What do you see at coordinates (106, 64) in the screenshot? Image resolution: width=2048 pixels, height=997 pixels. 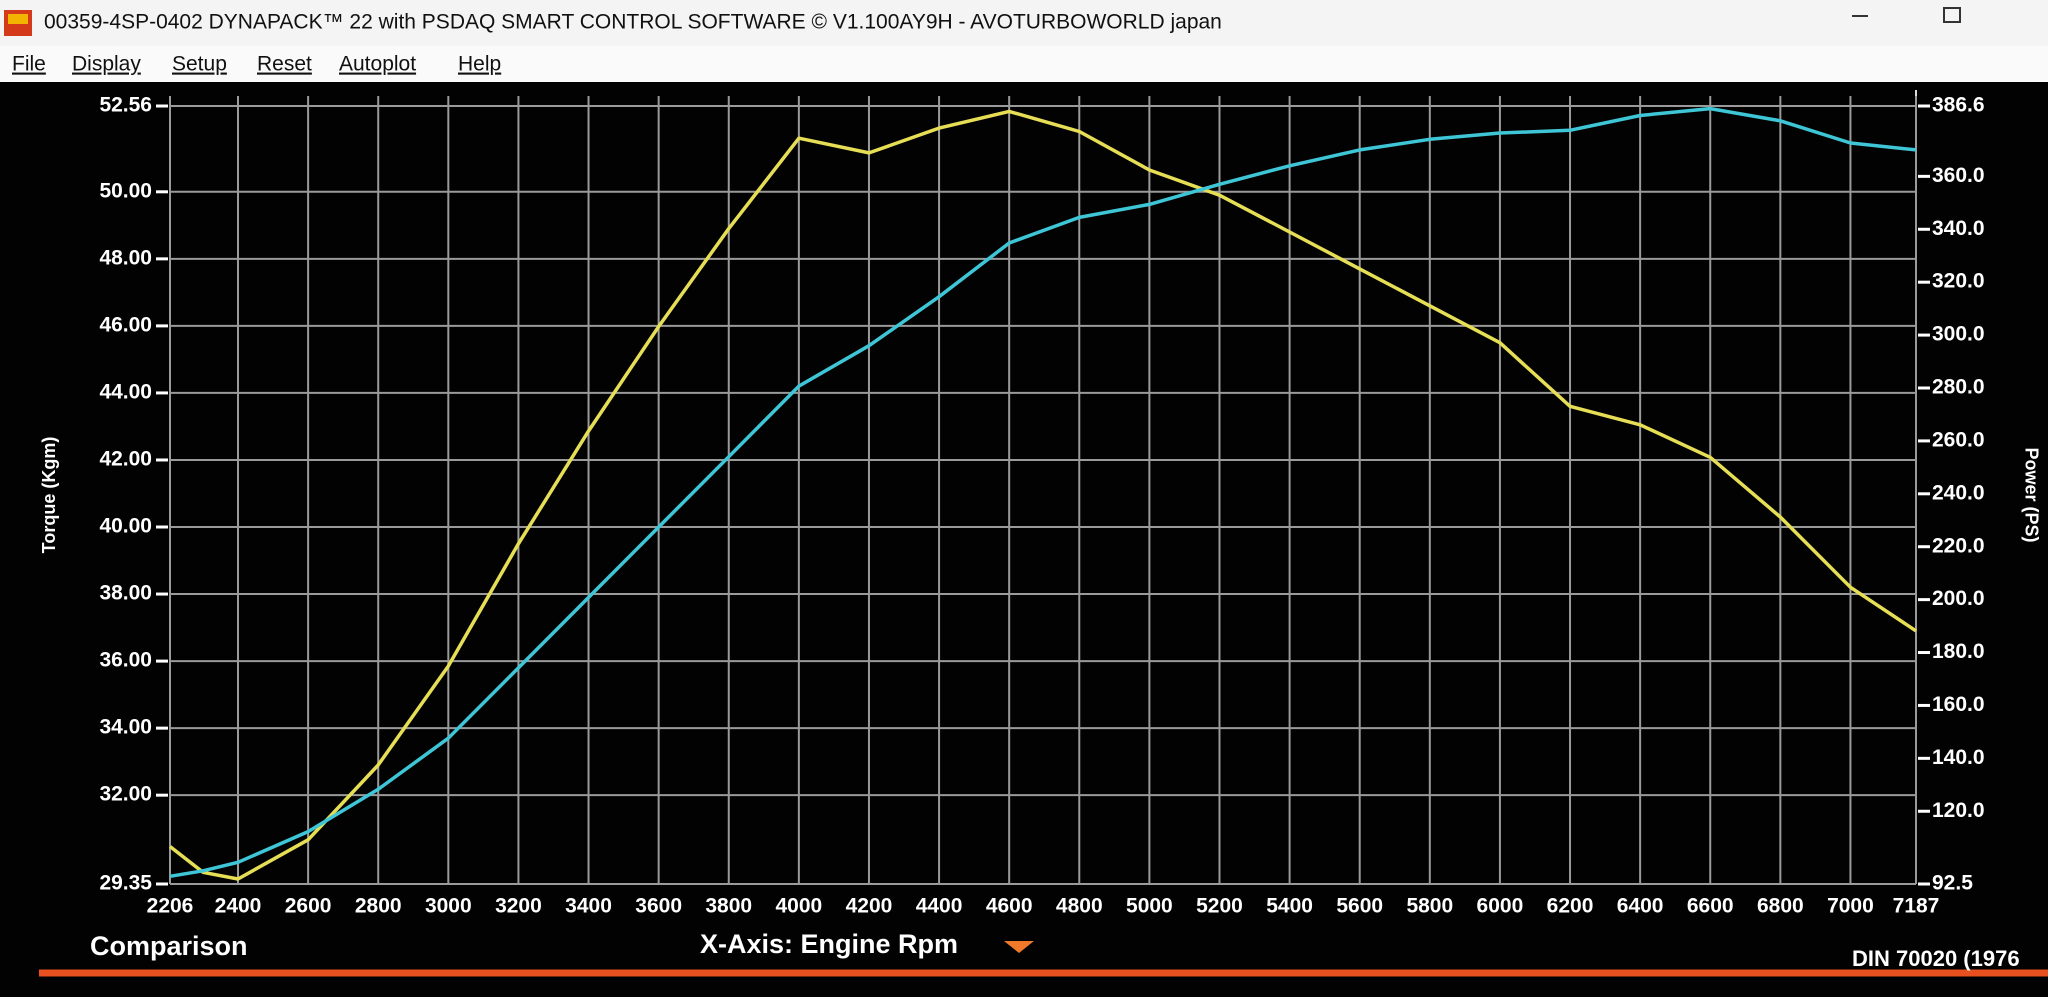 I see `menu-item: Display` at bounding box center [106, 64].